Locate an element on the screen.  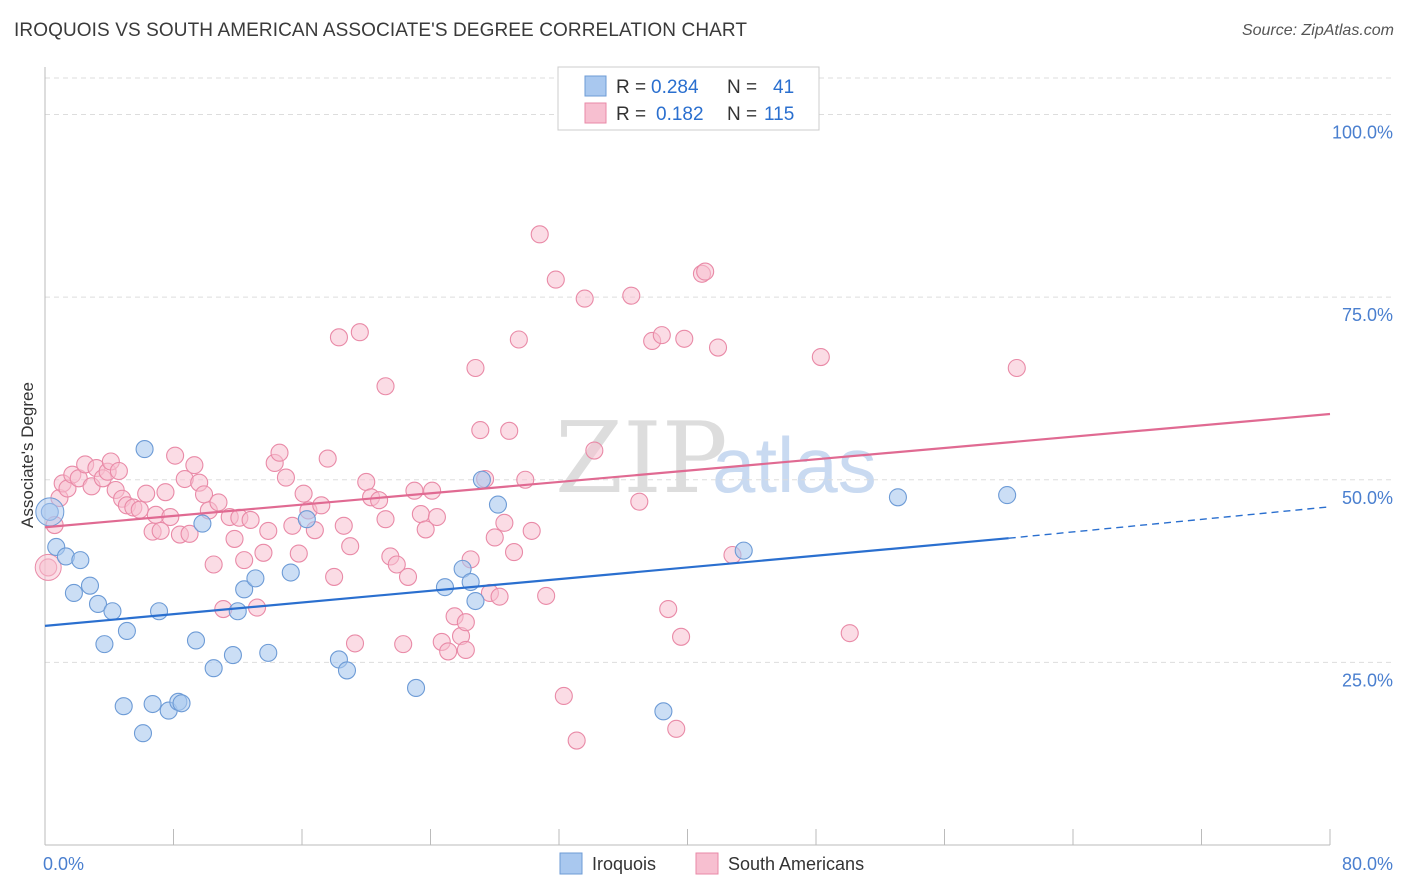
data-point-iroquois-large is located at coordinates (50, 512).